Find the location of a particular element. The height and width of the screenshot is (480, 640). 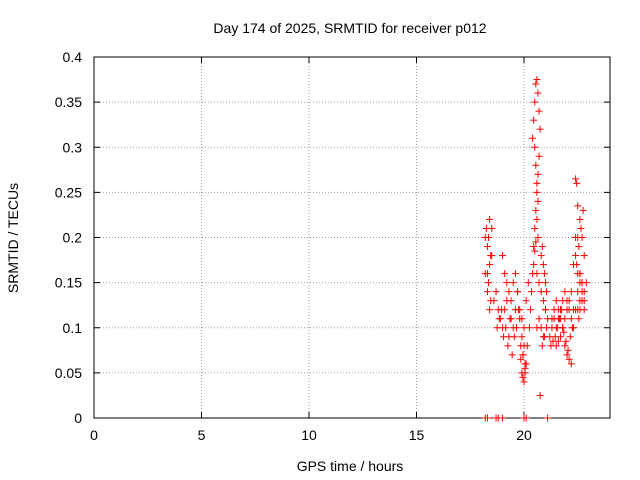

y-tick-label: 0.15 is located at coordinates (68, 283).